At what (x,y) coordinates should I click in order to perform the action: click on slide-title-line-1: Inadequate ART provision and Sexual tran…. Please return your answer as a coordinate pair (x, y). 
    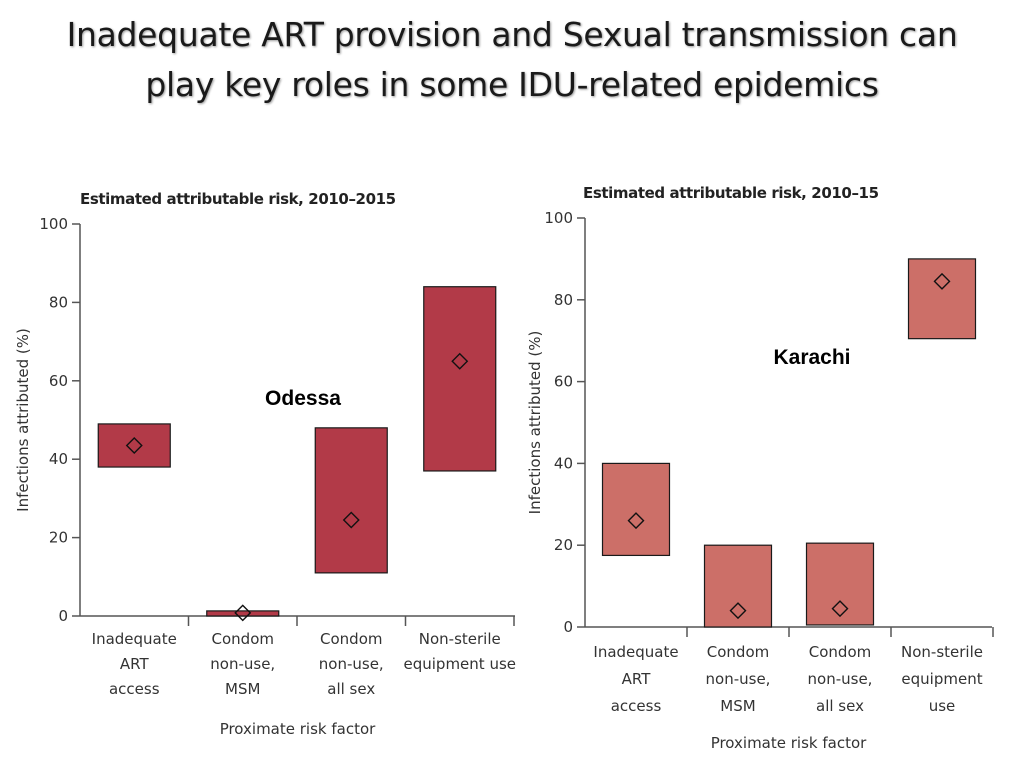
    Looking at the image, I should click on (512, 34).